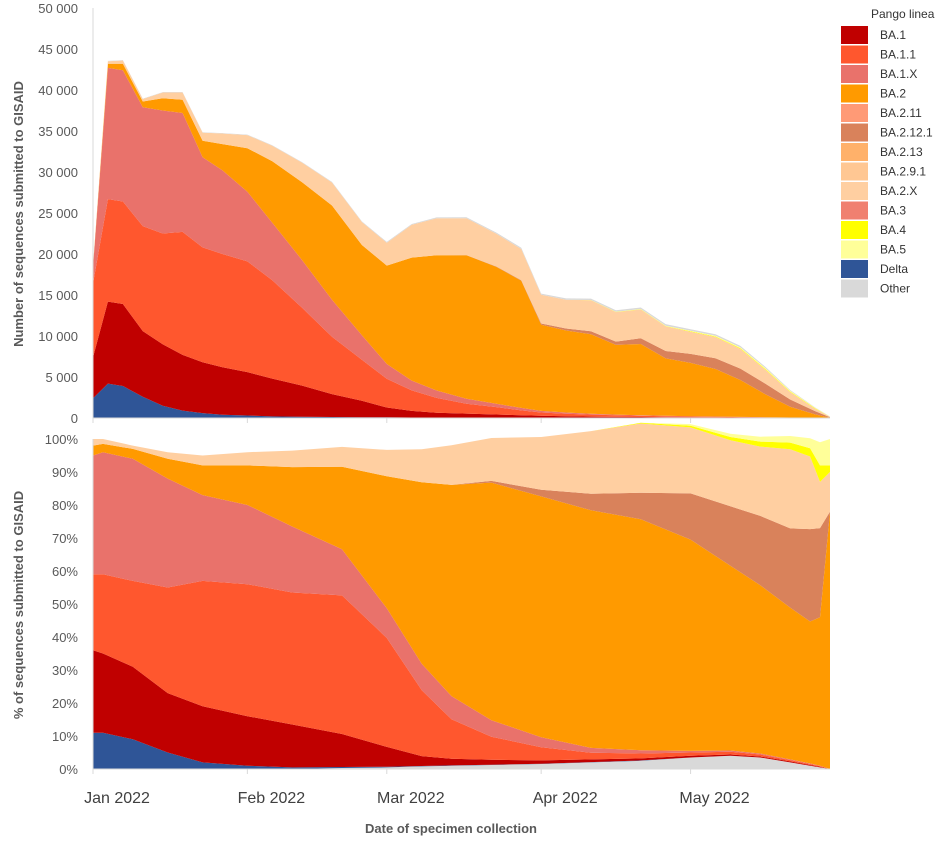 The image size is (945, 848). Describe the element at coordinates (18, 214) in the screenshot. I see `top-y-axis-label: Number of sequences submitted to GISAID` at that location.